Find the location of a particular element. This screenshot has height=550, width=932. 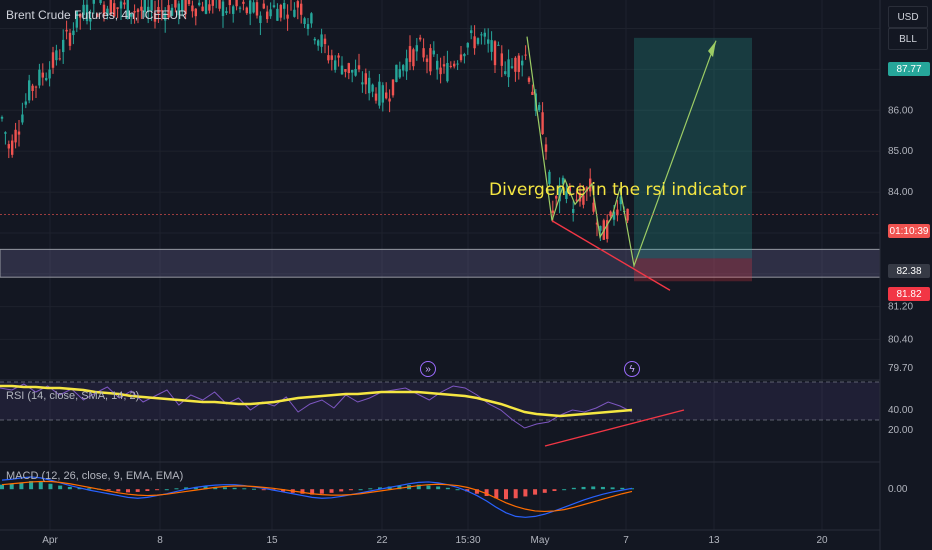

rsi-pane is located at coordinates (440, 413).